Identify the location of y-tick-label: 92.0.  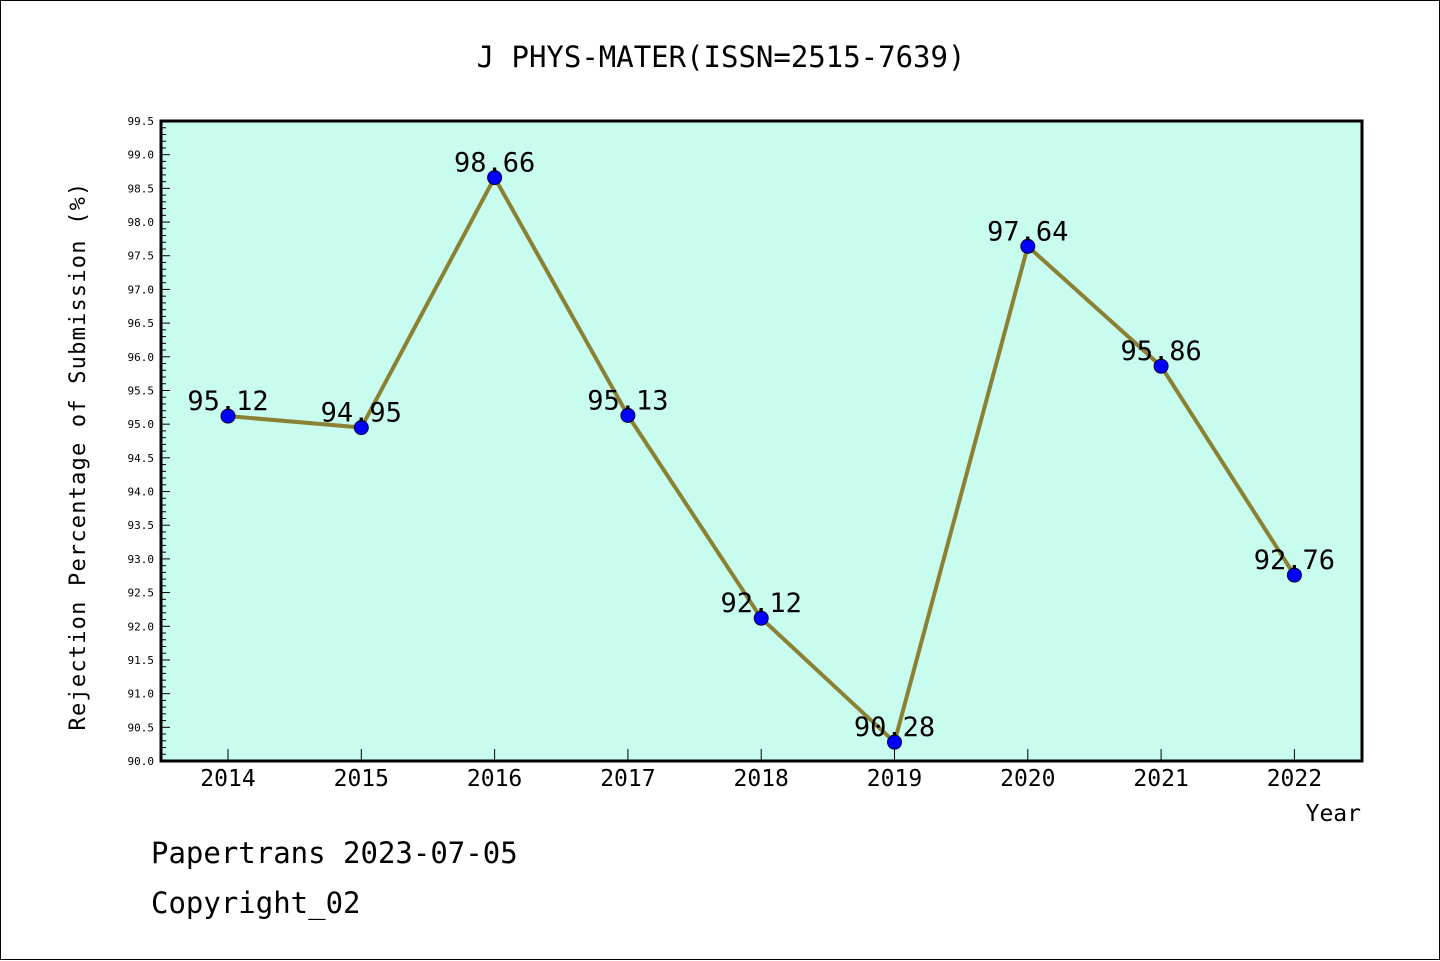
(141, 626).